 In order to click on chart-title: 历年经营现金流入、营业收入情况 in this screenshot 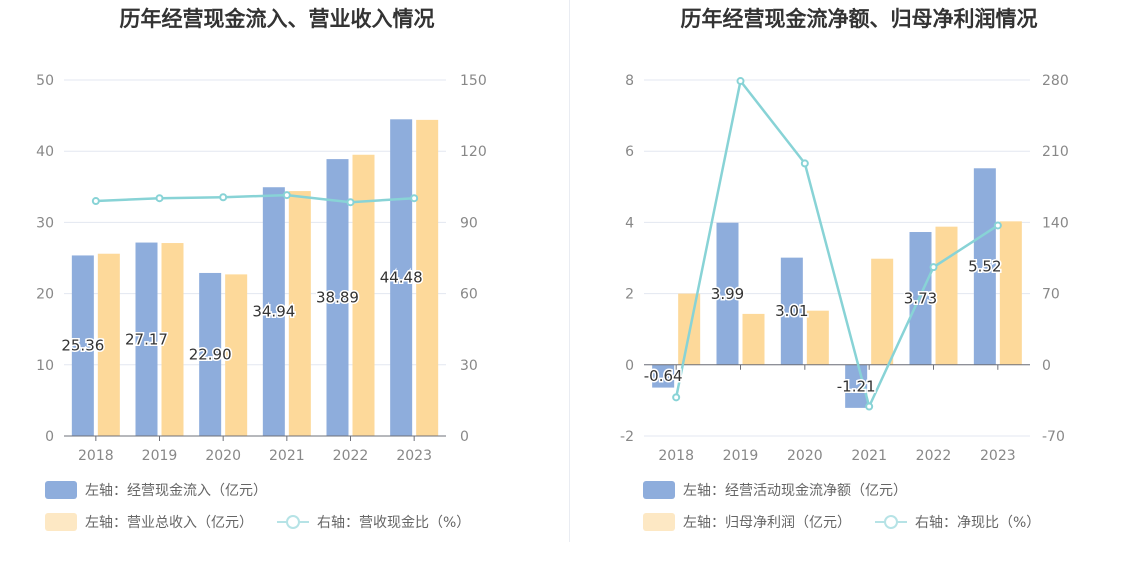, I will do `click(277, 19)`.